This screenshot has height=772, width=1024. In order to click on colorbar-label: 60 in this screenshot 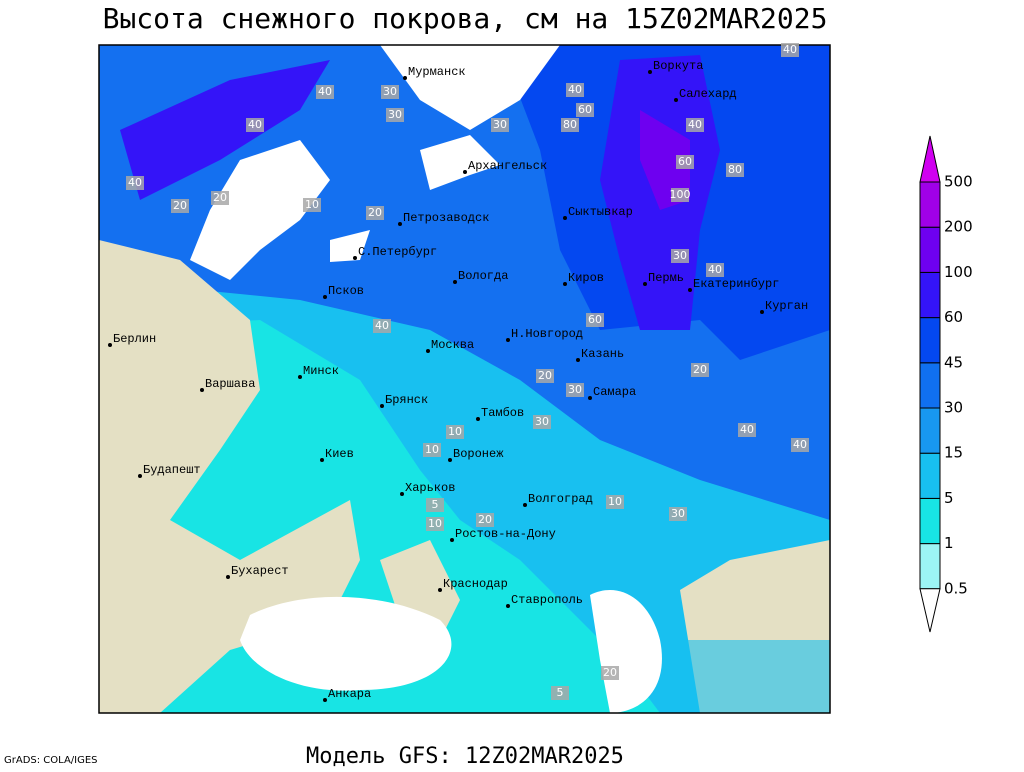, I will do `click(953, 317)`.